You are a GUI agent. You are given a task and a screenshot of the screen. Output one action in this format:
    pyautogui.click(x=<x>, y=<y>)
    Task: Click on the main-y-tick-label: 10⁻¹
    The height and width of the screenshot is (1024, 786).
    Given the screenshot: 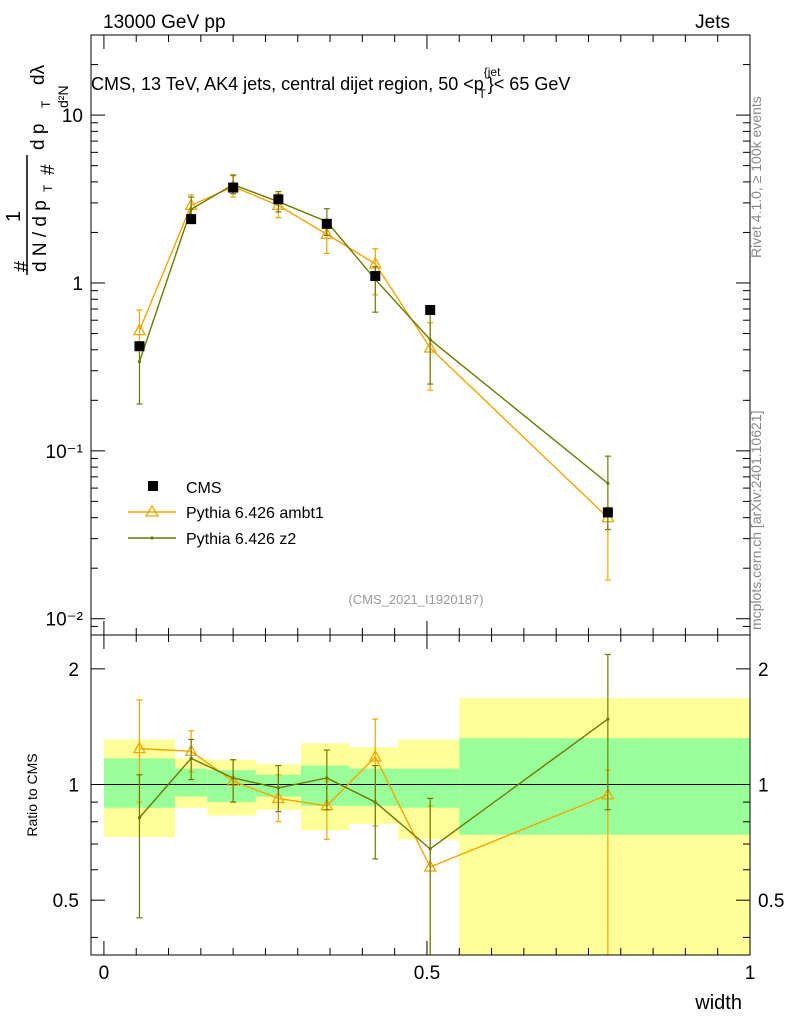 What is the action you would take?
    pyautogui.click(x=65, y=452)
    